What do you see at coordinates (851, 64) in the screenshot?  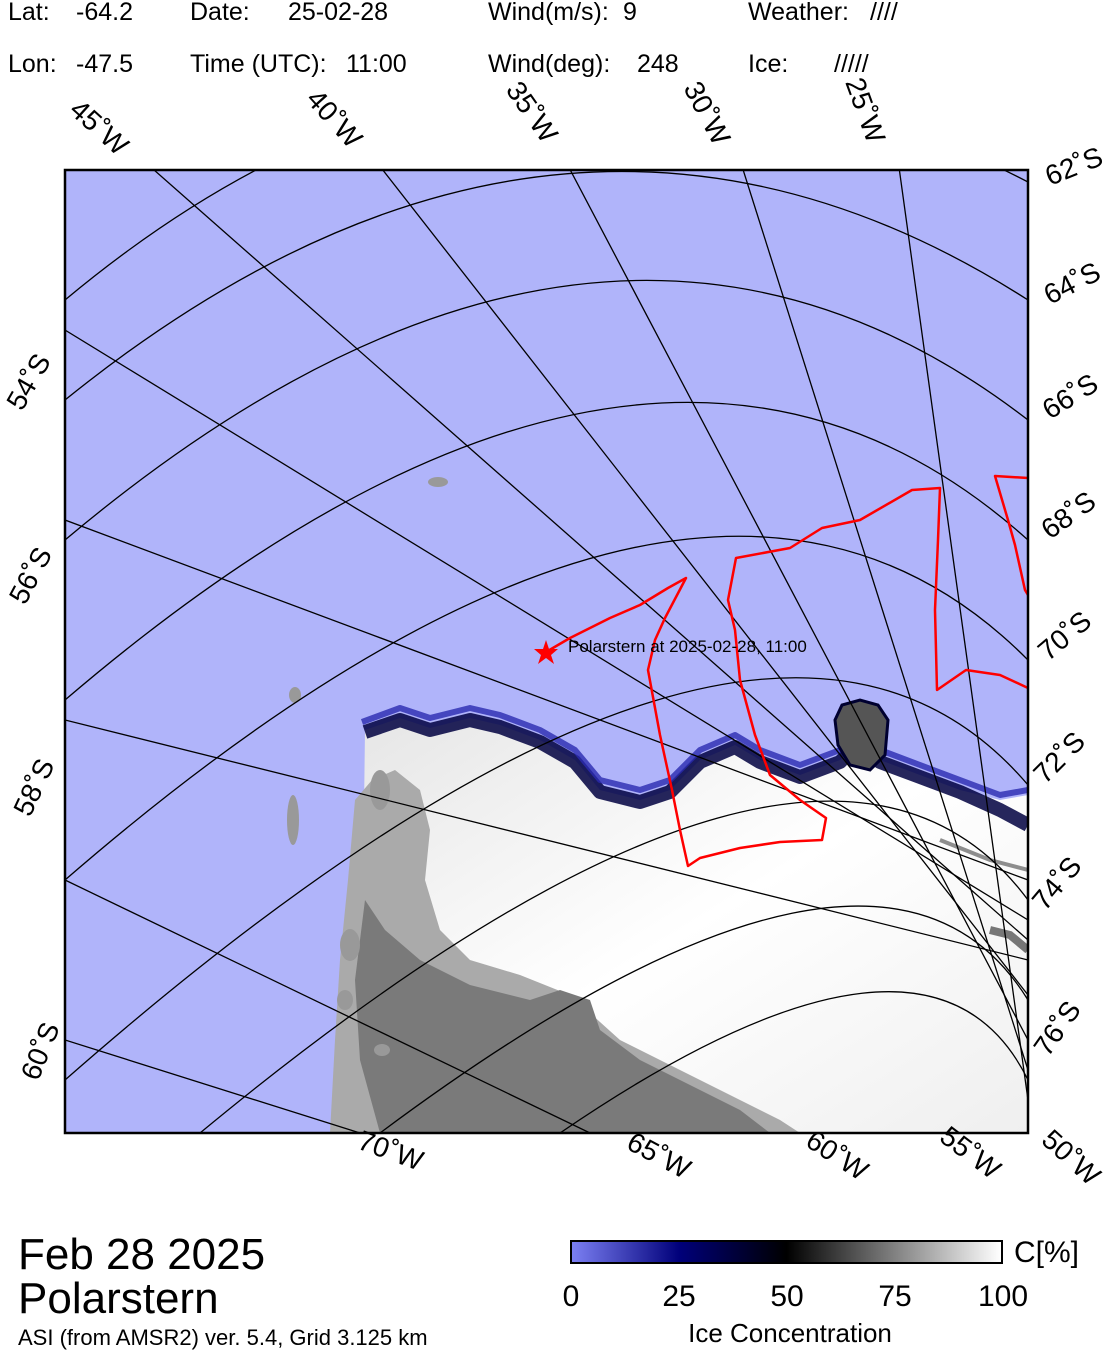 I see `ice-value: /////` at bounding box center [851, 64].